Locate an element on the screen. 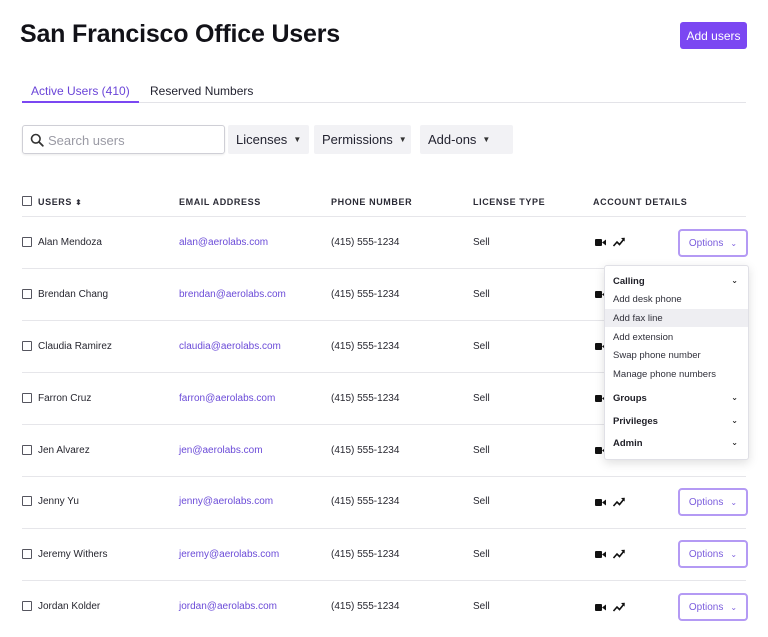  search-input is located at coordinates (133, 140).